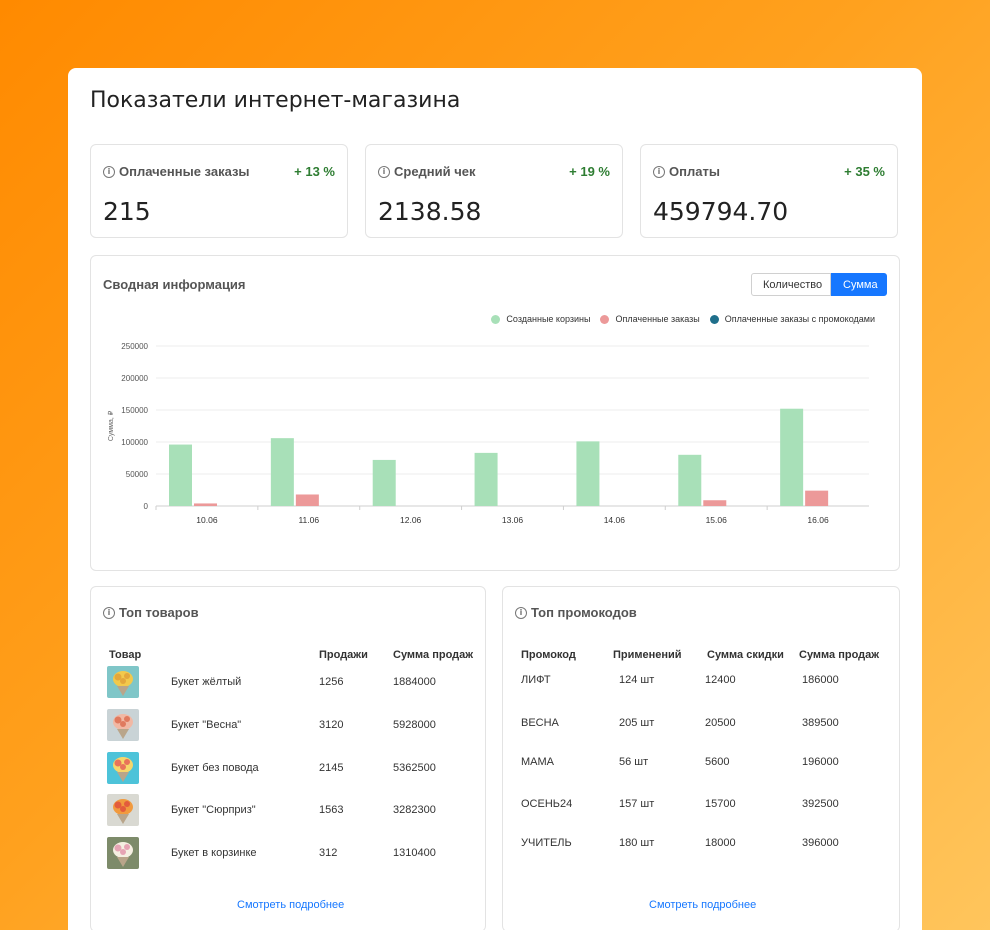 The height and width of the screenshot is (930, 990). Describe the element at coordinates (328, 853) in the screenshot. I see `product-sales: 312` at that location.